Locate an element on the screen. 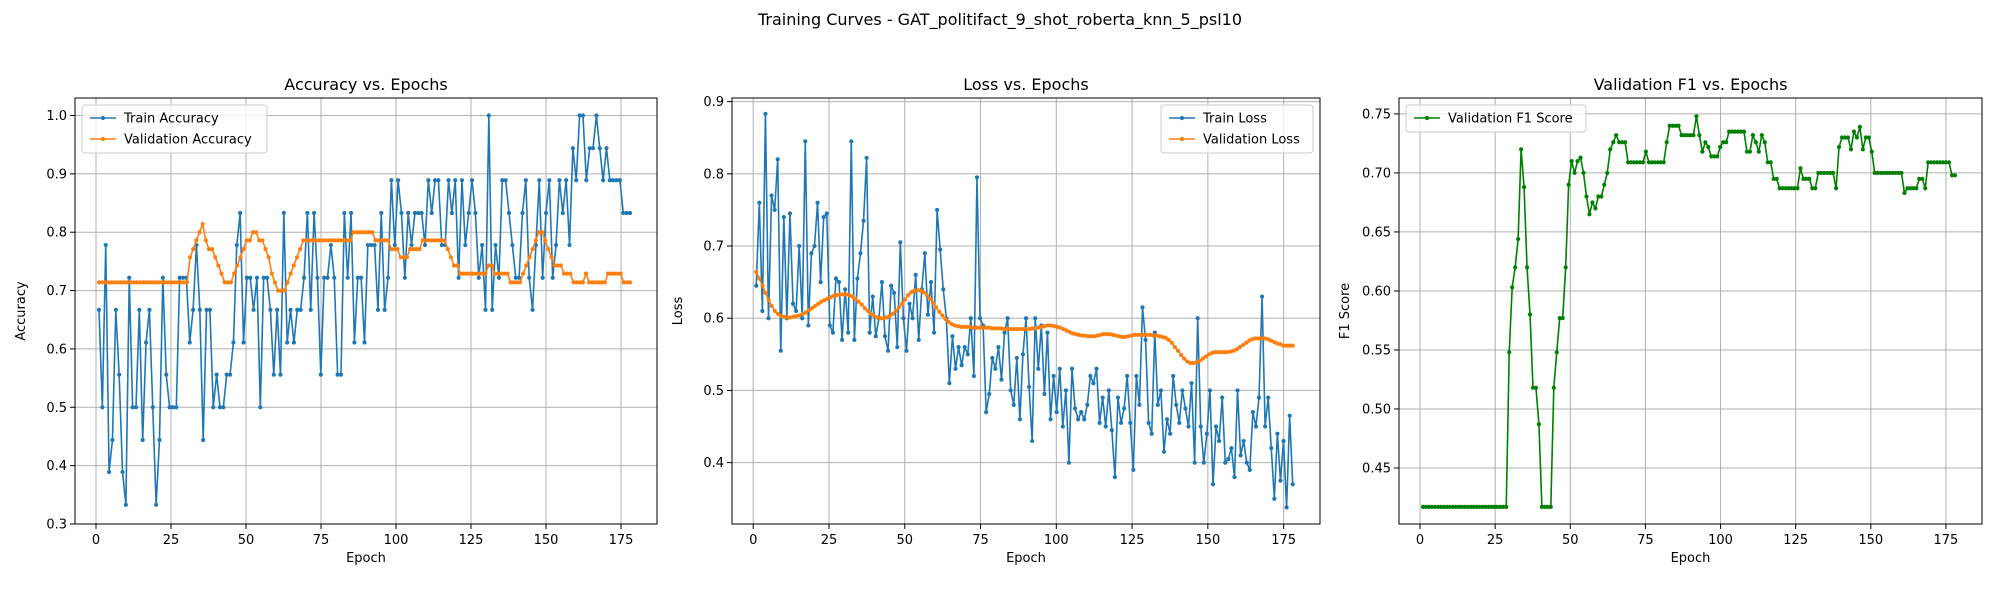 This screenshot has width=2000, height=600. y-tick-label: 0.75 is located at coordinates (1376, 114).